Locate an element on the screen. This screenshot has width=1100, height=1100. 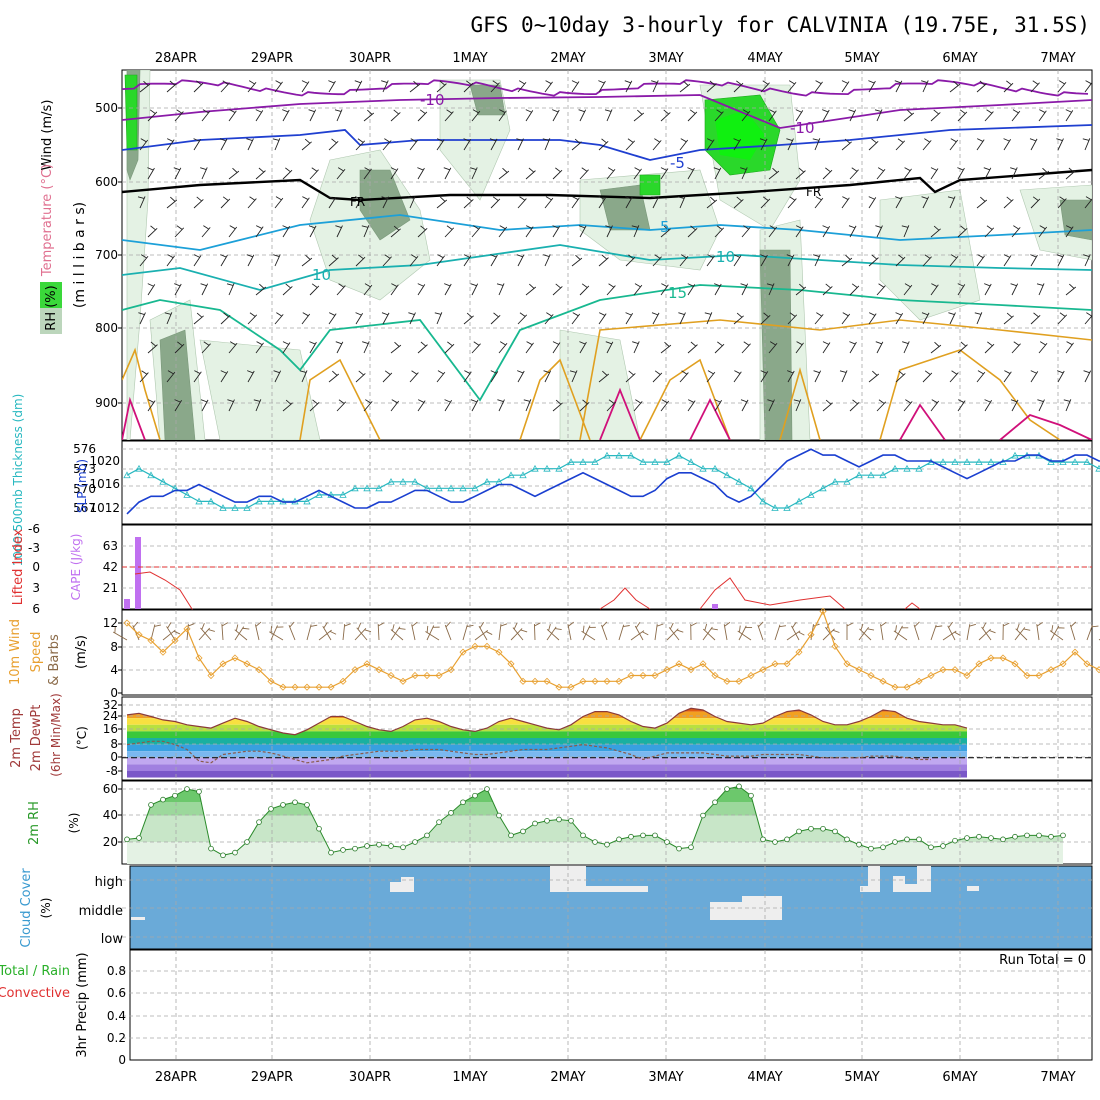
rh-region-bright is located at coordinates (131, 112).